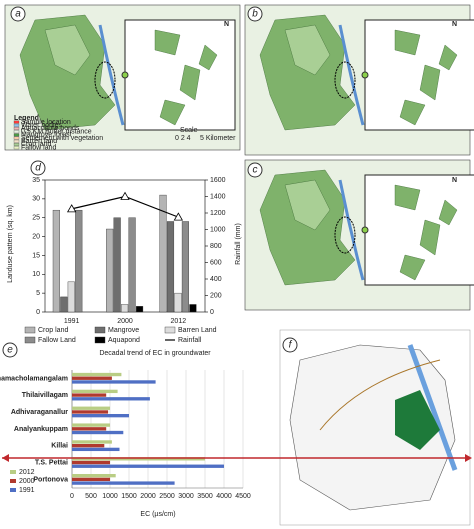  Describe the element at coordinates (186, 496) in the screenshot. I see `x-tick-label: 3000` at that location.